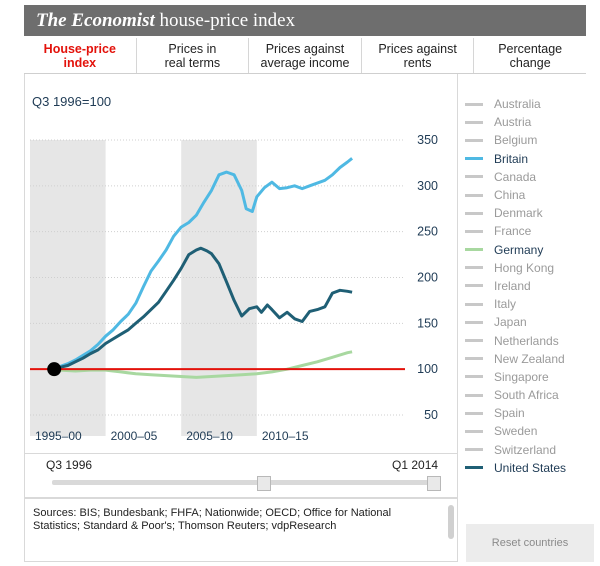 This screenshot has height=566, width=600. Describe the element at coordinates (451, 522) in the screenshot. I see `sources-scrollbar` at that location.